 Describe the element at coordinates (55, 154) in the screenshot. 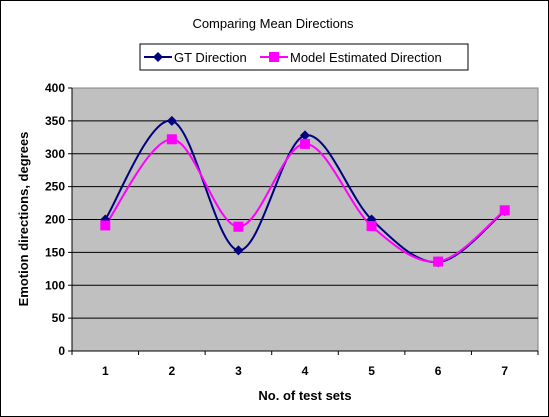

I see `y-tick-label: 300` at that location.